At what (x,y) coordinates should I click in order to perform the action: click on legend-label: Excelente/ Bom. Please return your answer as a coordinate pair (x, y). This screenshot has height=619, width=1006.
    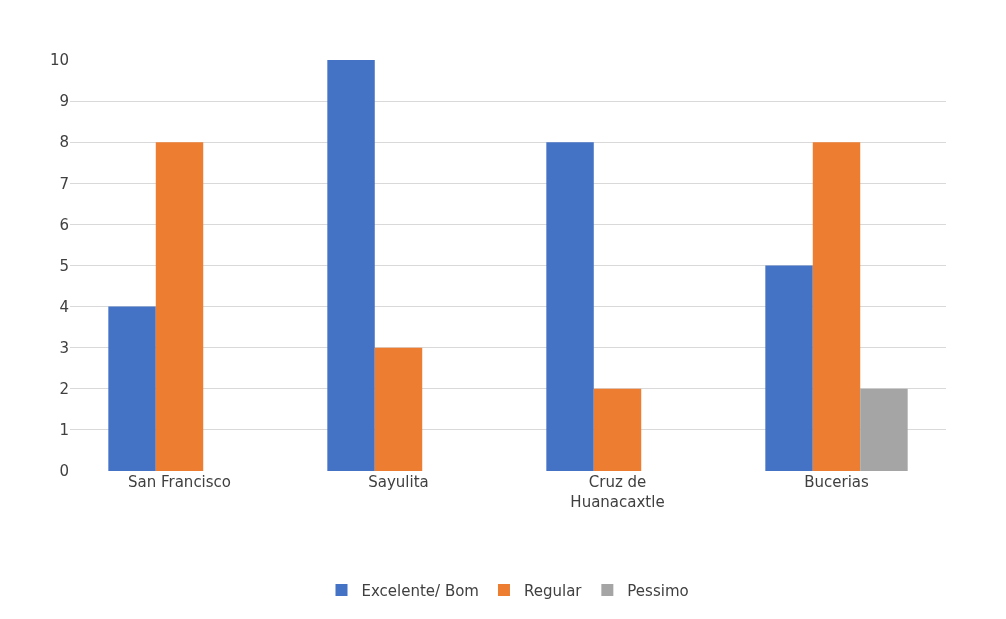
    Looking at the image, I should click on (420, 590).